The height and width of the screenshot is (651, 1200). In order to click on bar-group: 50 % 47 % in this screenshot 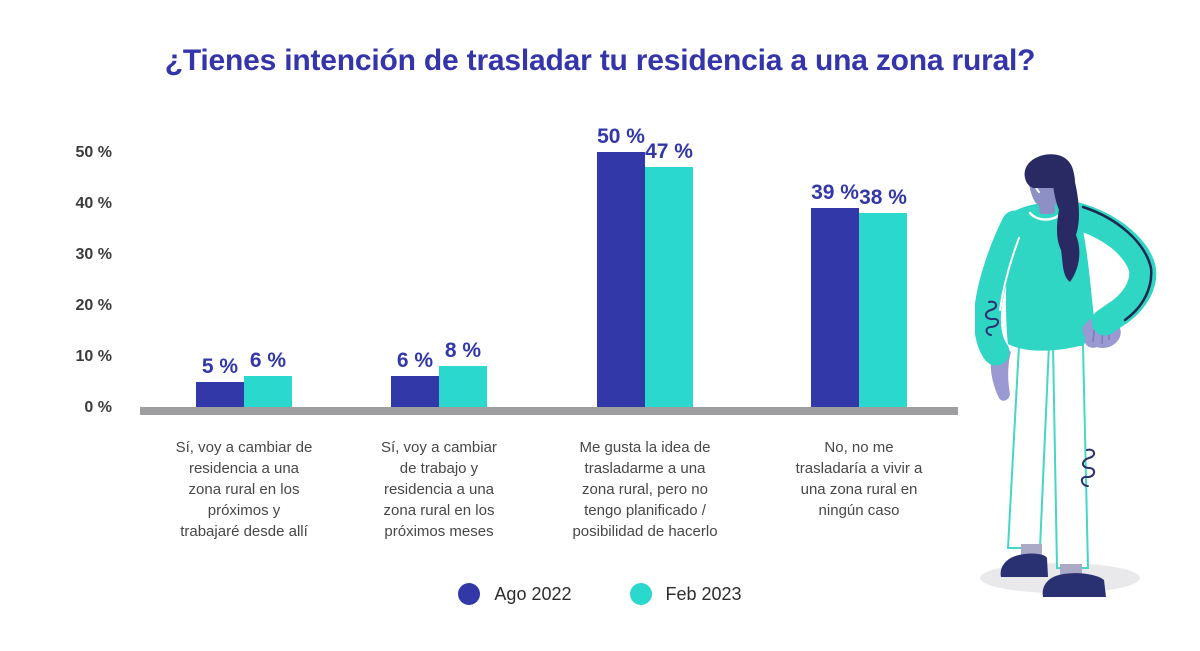, I will do `click(645, 266)`.